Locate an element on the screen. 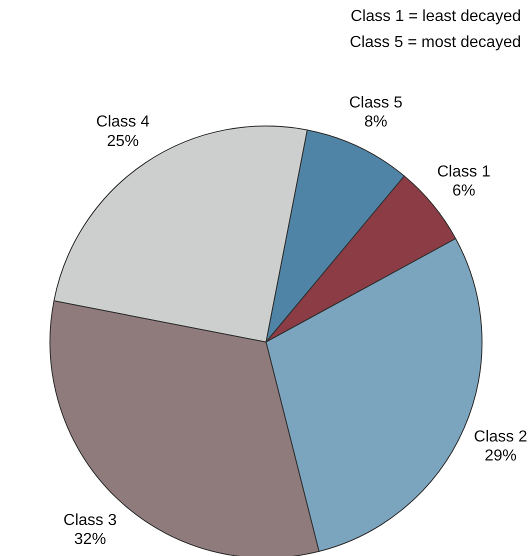 The width and height of the screenshot is (531, 556). data-label: 29% is located at coordinates (500, 455).